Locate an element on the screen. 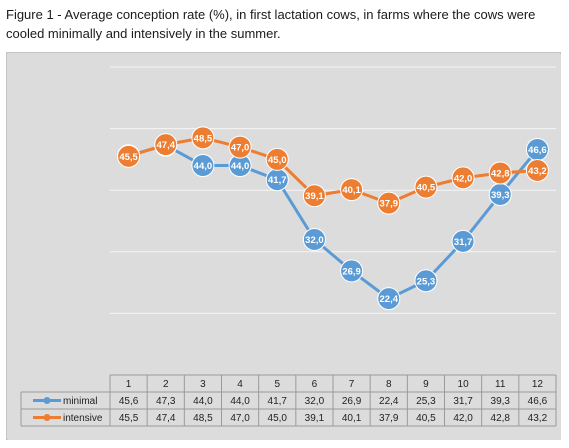 This screenshot has width=569, height=448. data-label-intensive: 39,1 is located at coordinates (314, 196).